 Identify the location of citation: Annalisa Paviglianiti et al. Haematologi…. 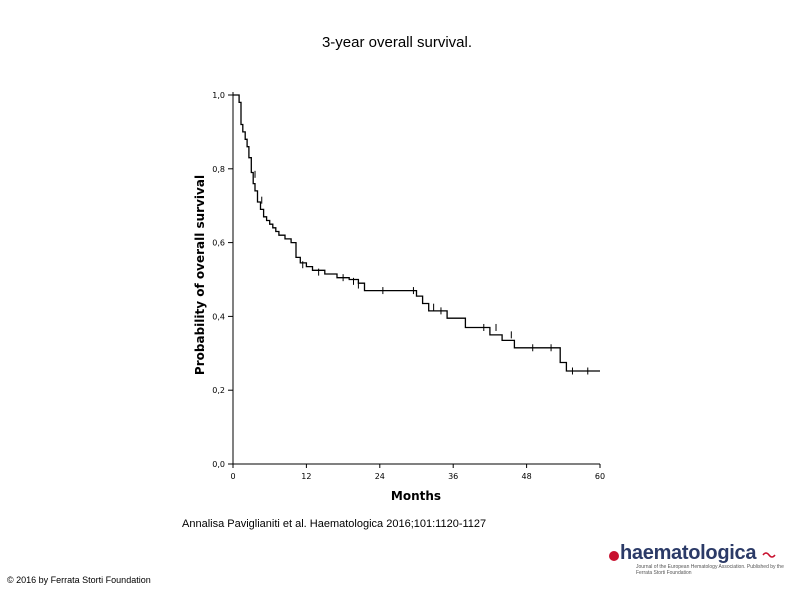
(334, 524).